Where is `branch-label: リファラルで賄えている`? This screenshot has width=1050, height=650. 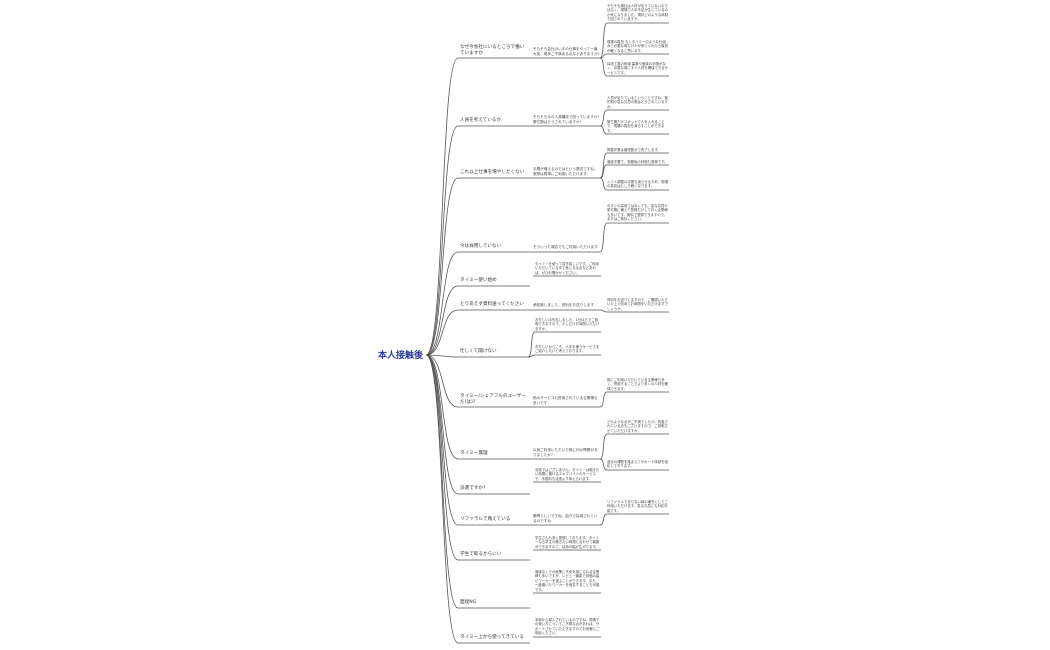 branch-label: リファラルで賄えている is located at coordinates (485, 519).